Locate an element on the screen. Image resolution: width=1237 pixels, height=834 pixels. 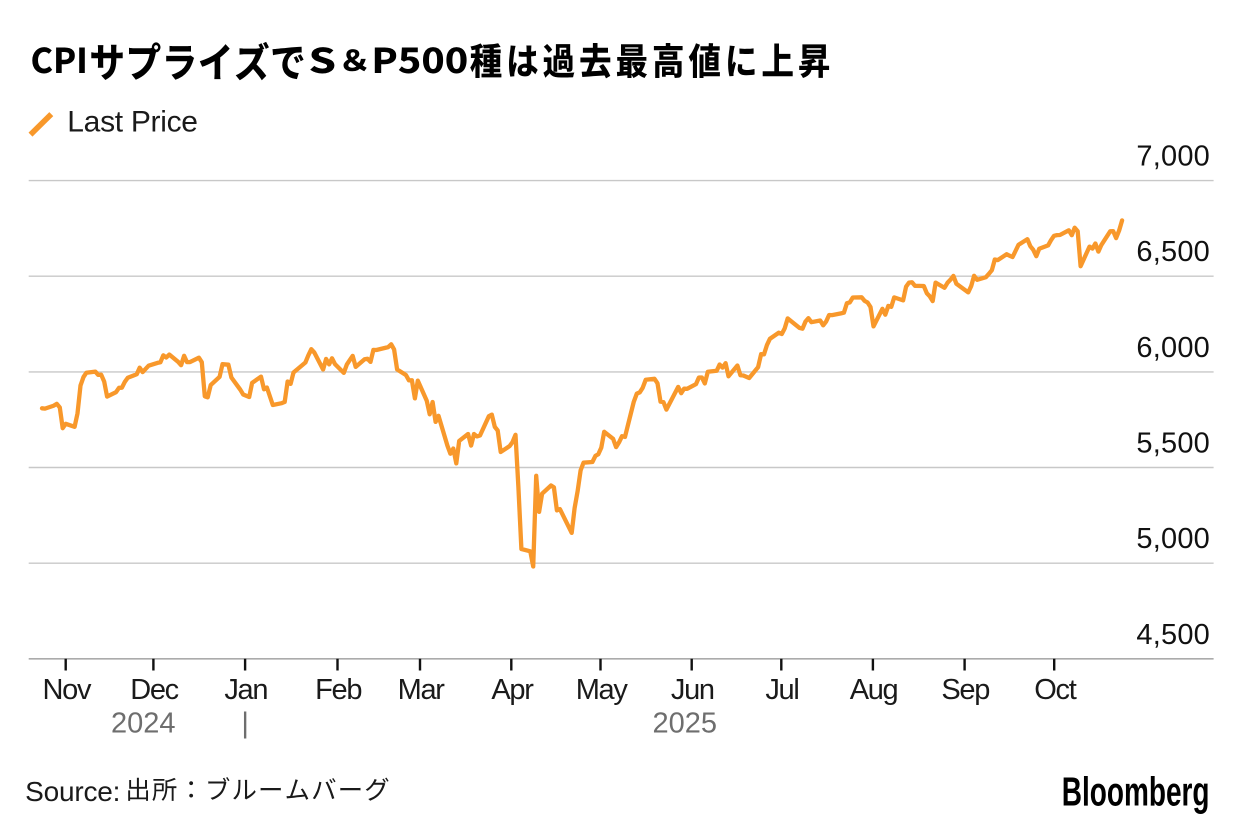
svg-text: 6,500 is located at coordinates (1173, 252).